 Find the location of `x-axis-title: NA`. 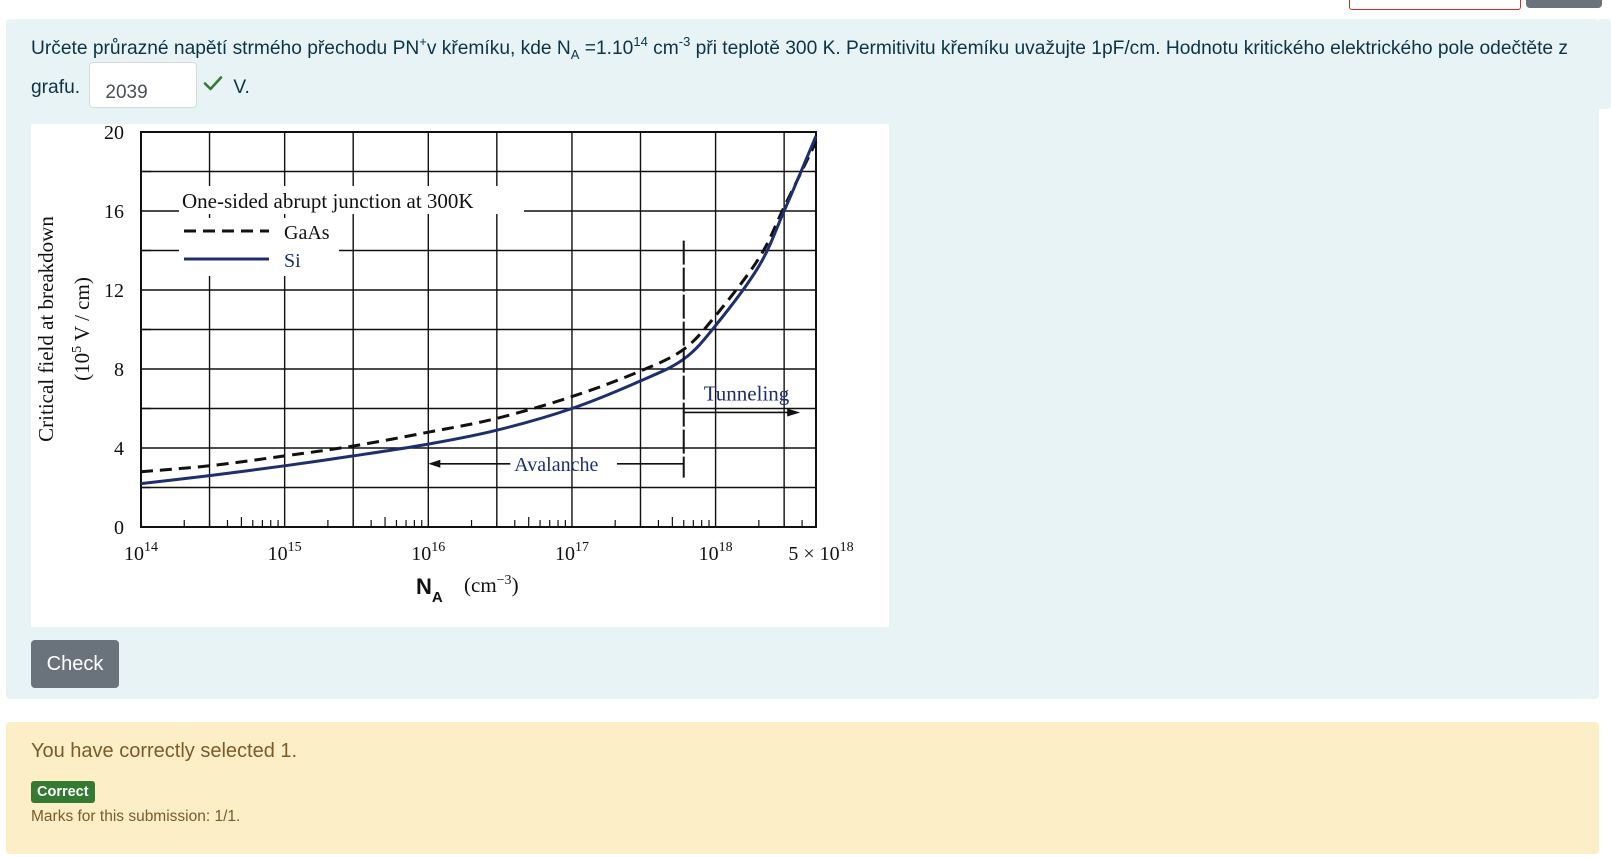

x-axis-title: NA is located at coordinates (429, 590).